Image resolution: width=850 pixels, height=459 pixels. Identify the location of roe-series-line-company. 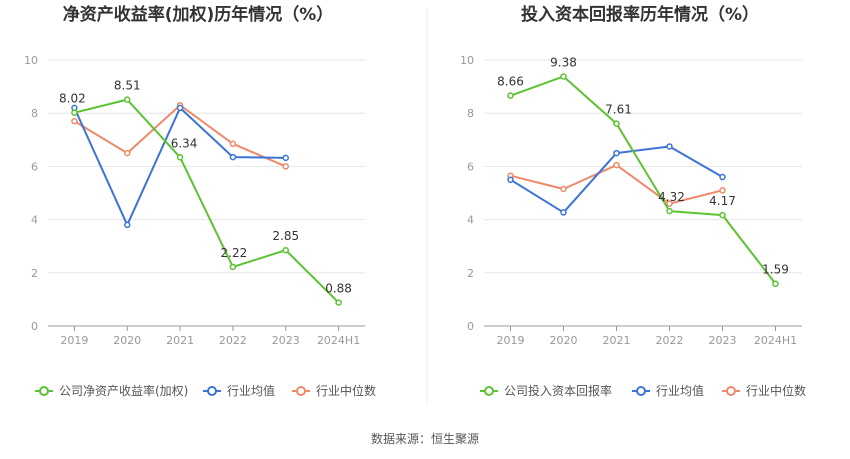
(207, 201).